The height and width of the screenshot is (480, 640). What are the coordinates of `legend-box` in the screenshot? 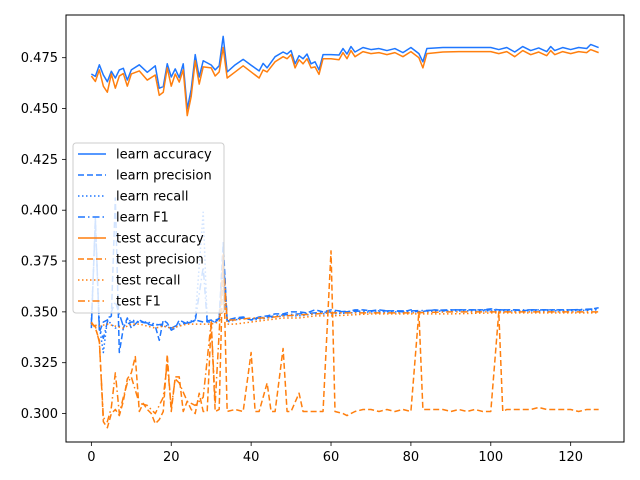 It's located at (148, 228).